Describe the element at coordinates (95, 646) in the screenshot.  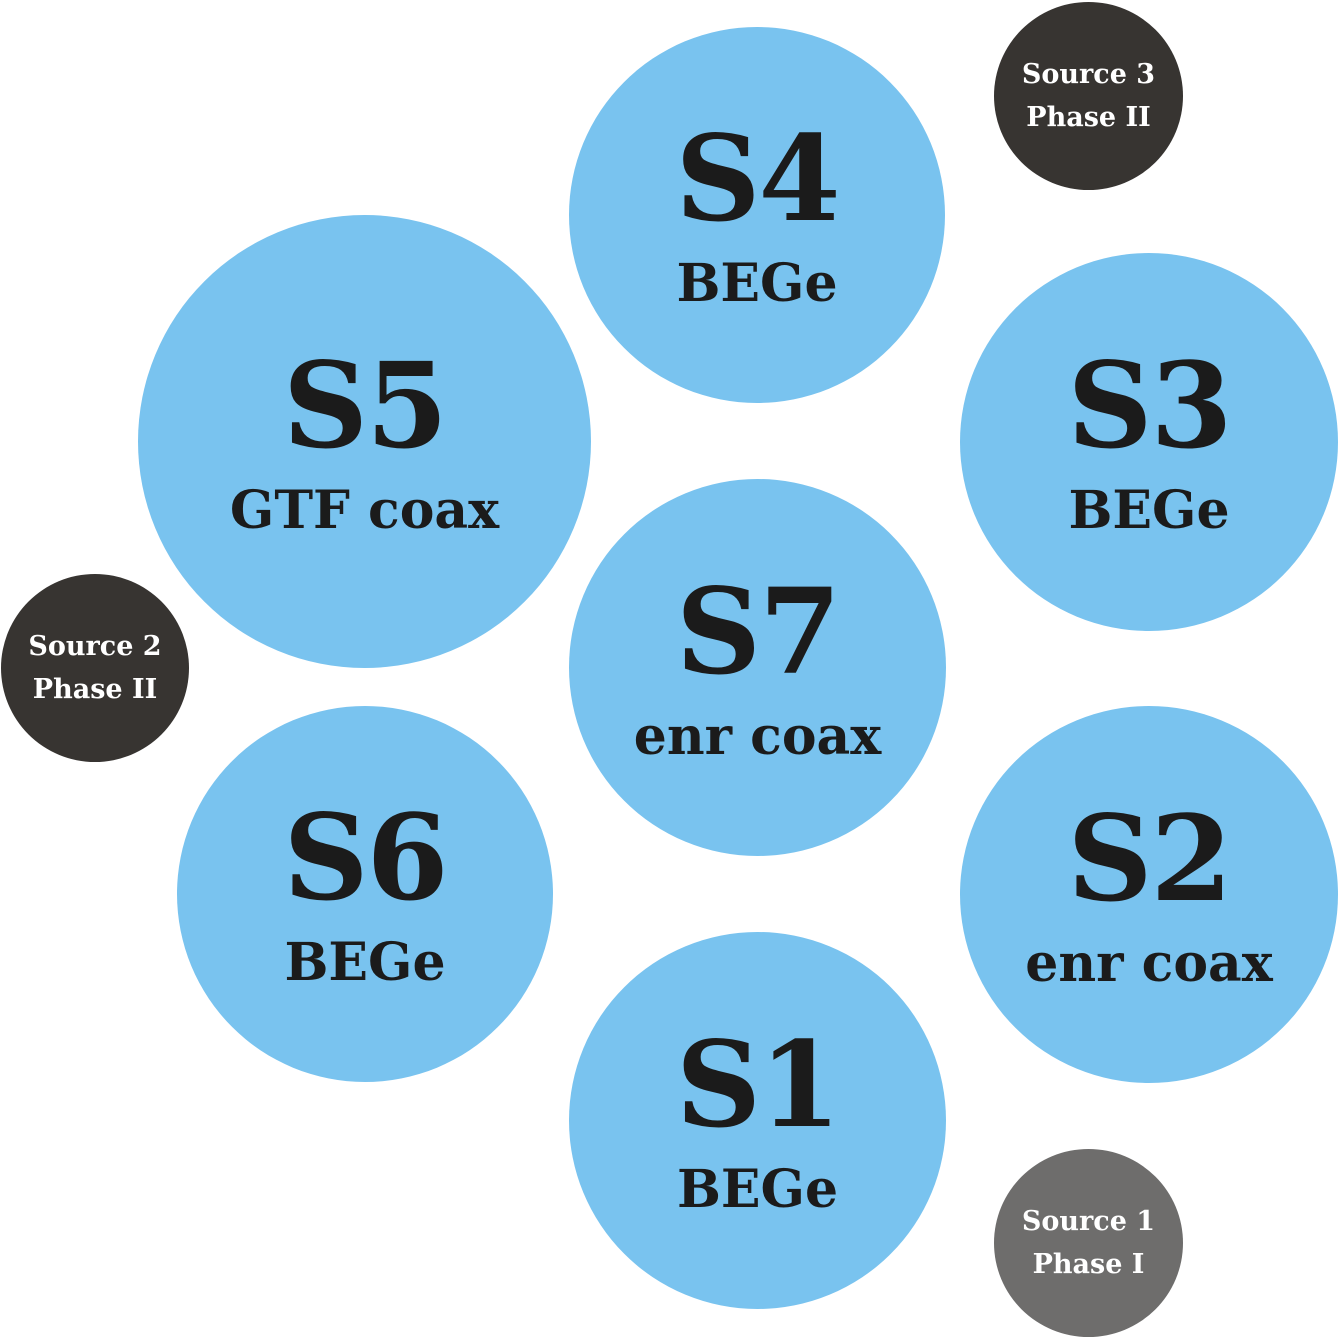
I see `source-name: Source 2` at that location.